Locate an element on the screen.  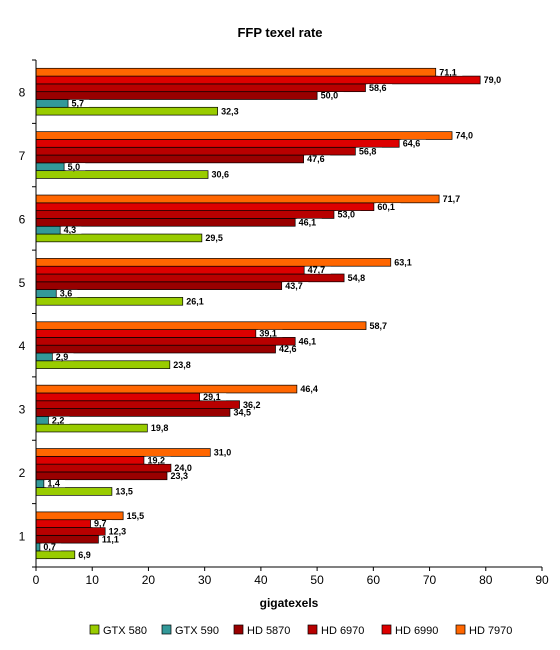
data-label: 46,1 is located at coordinates (308, 222).